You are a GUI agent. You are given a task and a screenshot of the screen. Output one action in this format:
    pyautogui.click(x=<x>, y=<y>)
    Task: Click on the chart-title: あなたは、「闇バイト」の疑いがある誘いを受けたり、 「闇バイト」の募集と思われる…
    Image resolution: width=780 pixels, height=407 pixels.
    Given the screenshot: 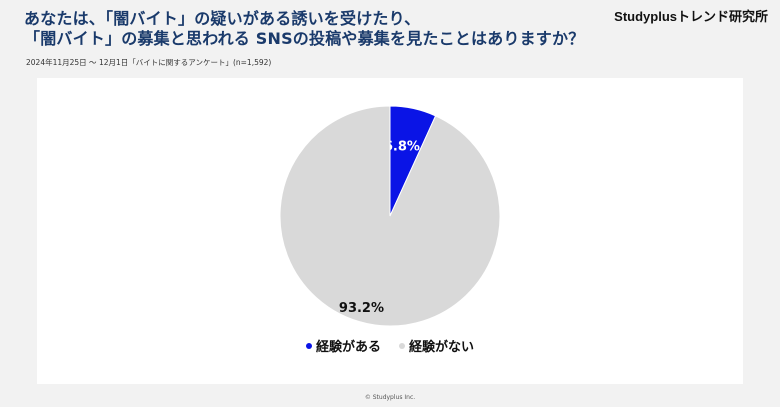 What is the action you would take?
    pyautogui.click(x=304, y=29)
    